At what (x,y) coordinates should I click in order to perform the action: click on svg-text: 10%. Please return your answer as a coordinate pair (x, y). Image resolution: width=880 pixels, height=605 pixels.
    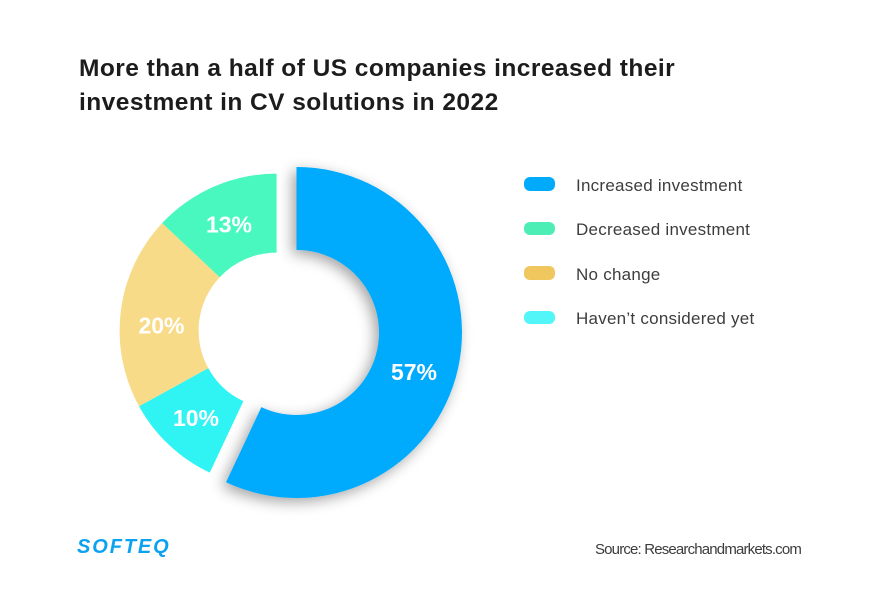
    Looking at the image, I should click on (196, 418).